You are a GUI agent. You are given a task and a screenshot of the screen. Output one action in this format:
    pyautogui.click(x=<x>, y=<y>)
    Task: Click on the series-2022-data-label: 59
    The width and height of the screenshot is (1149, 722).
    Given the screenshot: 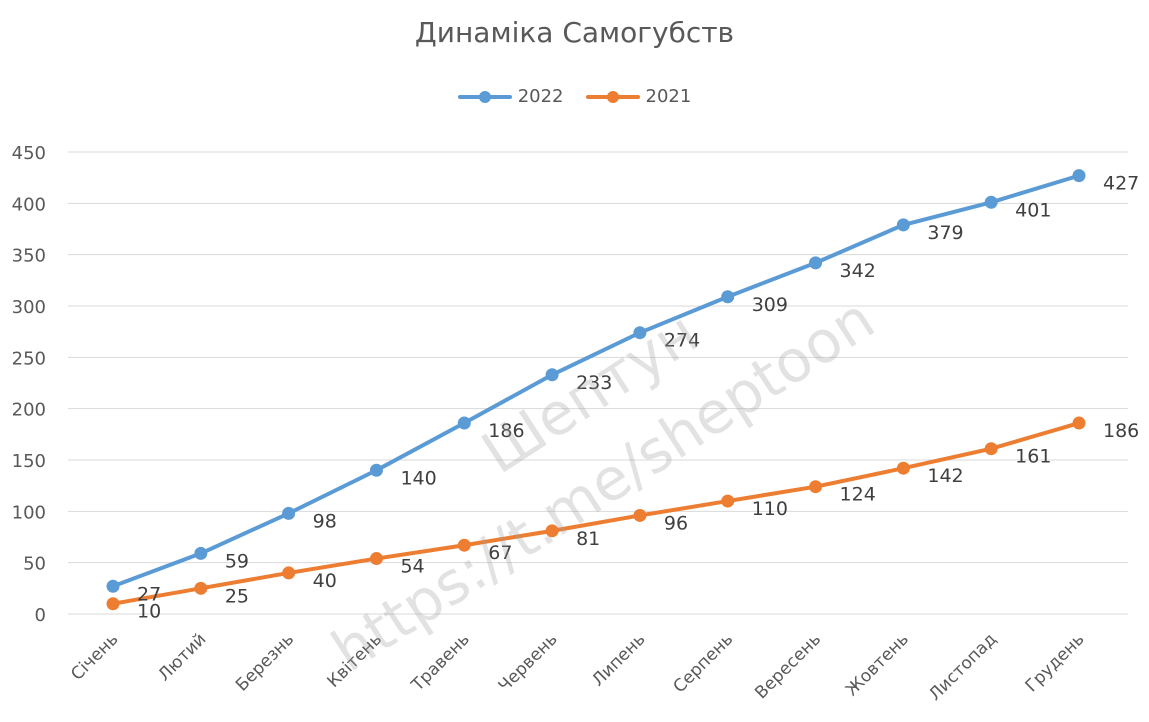 What is the action you would take?
    pyautogui.click(x=237, y=561)
    